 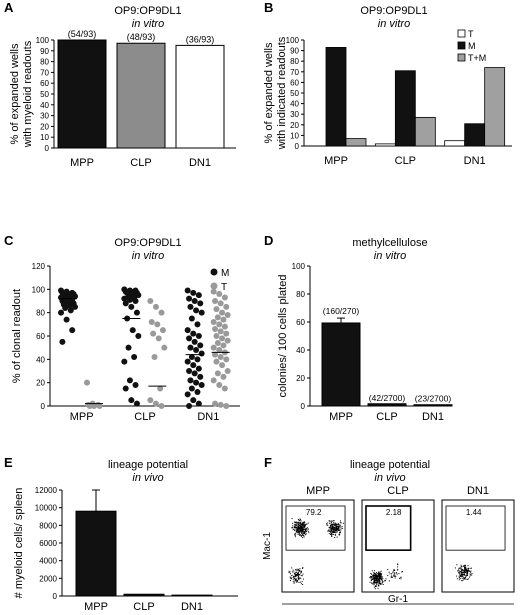 What do you see at coordinates (294, 93) in the screenshot?
I see `panel-b-ytick-label: 50` at bounding box center [294, 93].